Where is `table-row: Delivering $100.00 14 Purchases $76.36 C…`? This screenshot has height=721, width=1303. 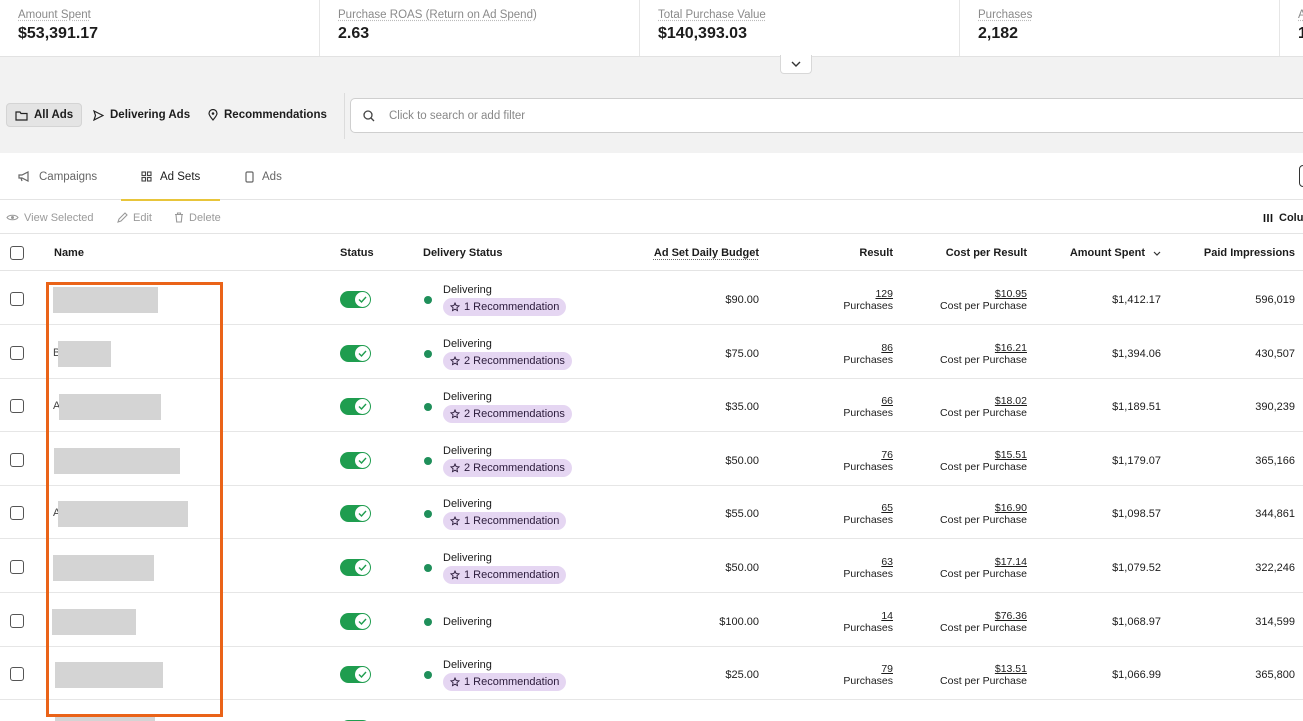
table-row: Delivering $100.00 14 Purchases $76.36 C… is located at coordinates (651, 620).